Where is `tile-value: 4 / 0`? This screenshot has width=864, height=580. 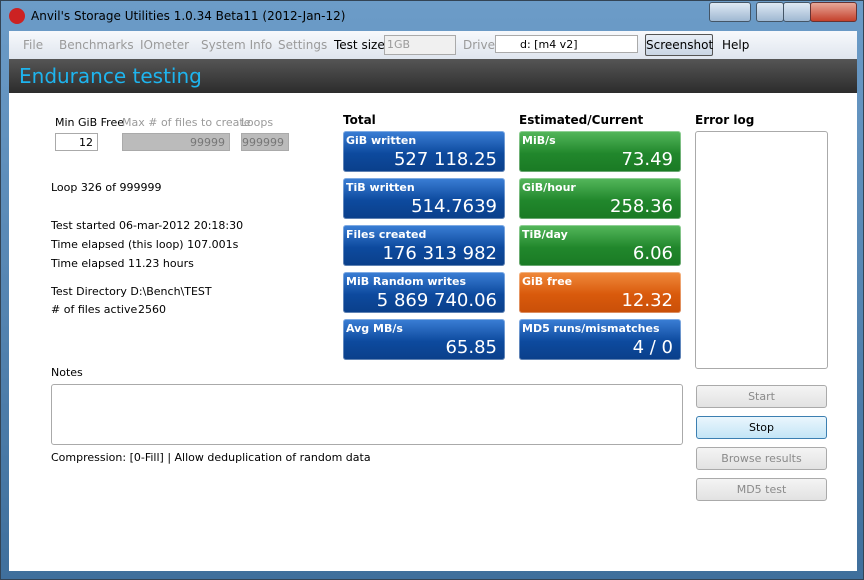
tile-value: 4 / 0 is located at coordinates (652, 347).